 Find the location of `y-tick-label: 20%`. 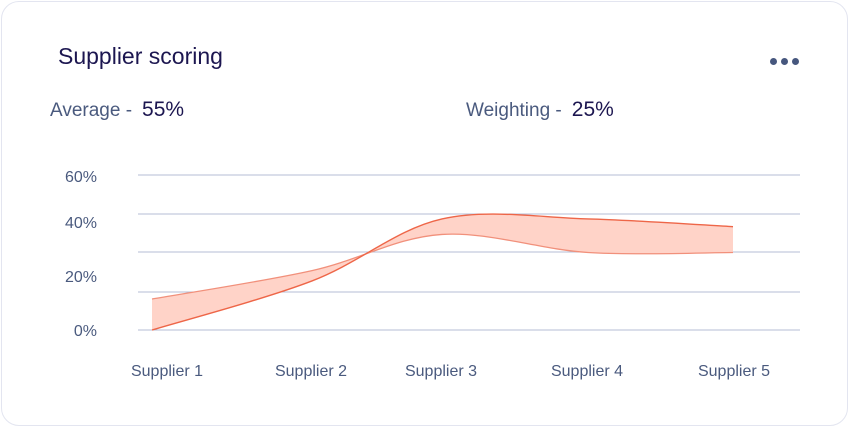

y-tick-label: 20% is located at coordinates (81, 277).